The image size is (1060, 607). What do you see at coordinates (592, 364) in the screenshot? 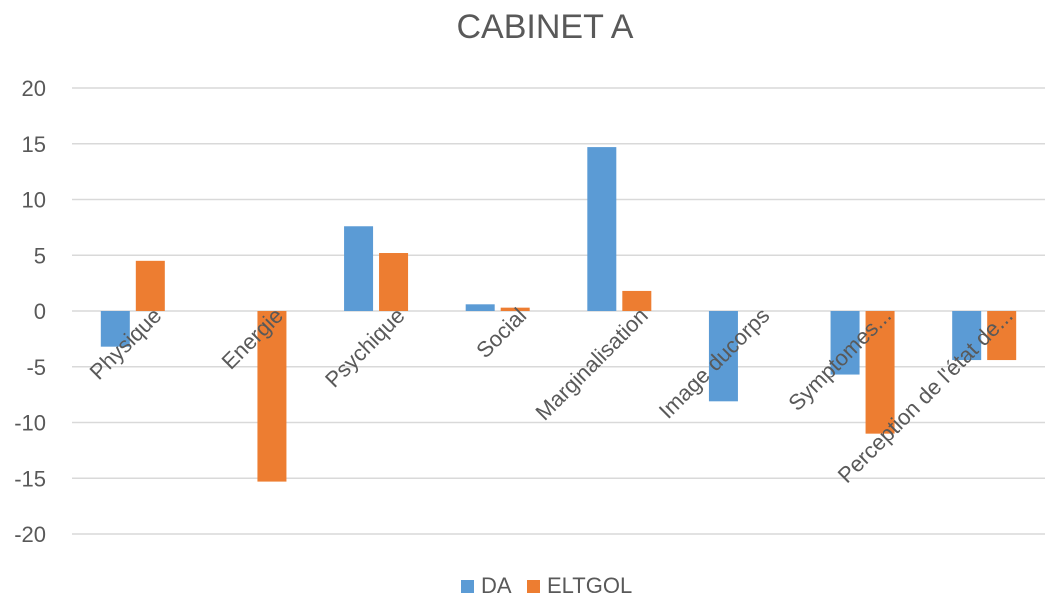
I see `category-label: Marginalisation` at bounding box center [592, 364].